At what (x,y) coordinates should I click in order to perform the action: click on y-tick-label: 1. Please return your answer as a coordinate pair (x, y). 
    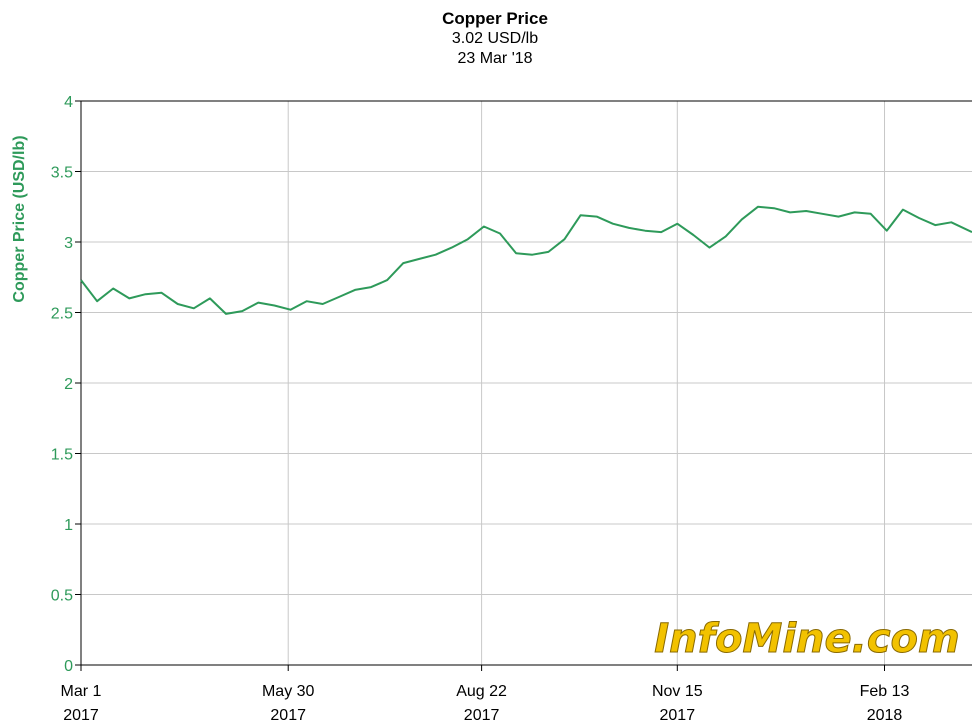
    Looking at the image, I should click on (68, 525).